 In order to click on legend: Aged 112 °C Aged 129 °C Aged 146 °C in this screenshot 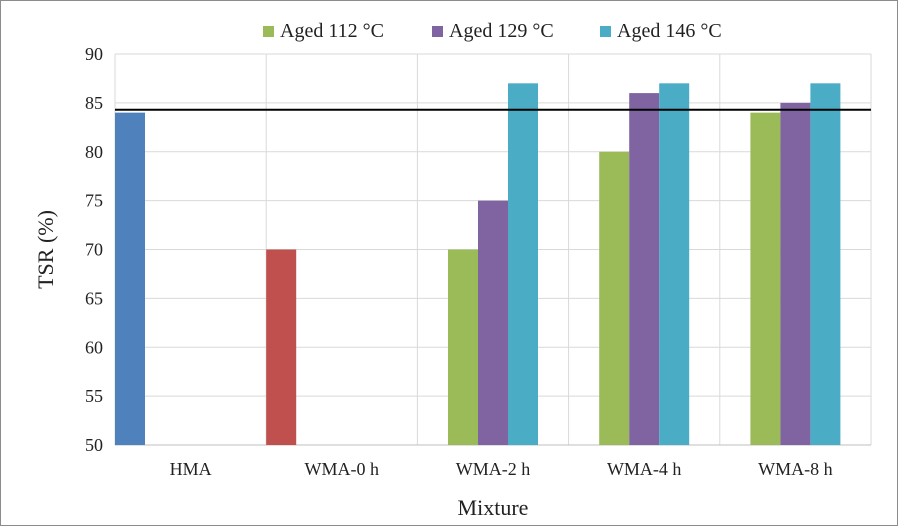, I will do `click(492, 31)`.